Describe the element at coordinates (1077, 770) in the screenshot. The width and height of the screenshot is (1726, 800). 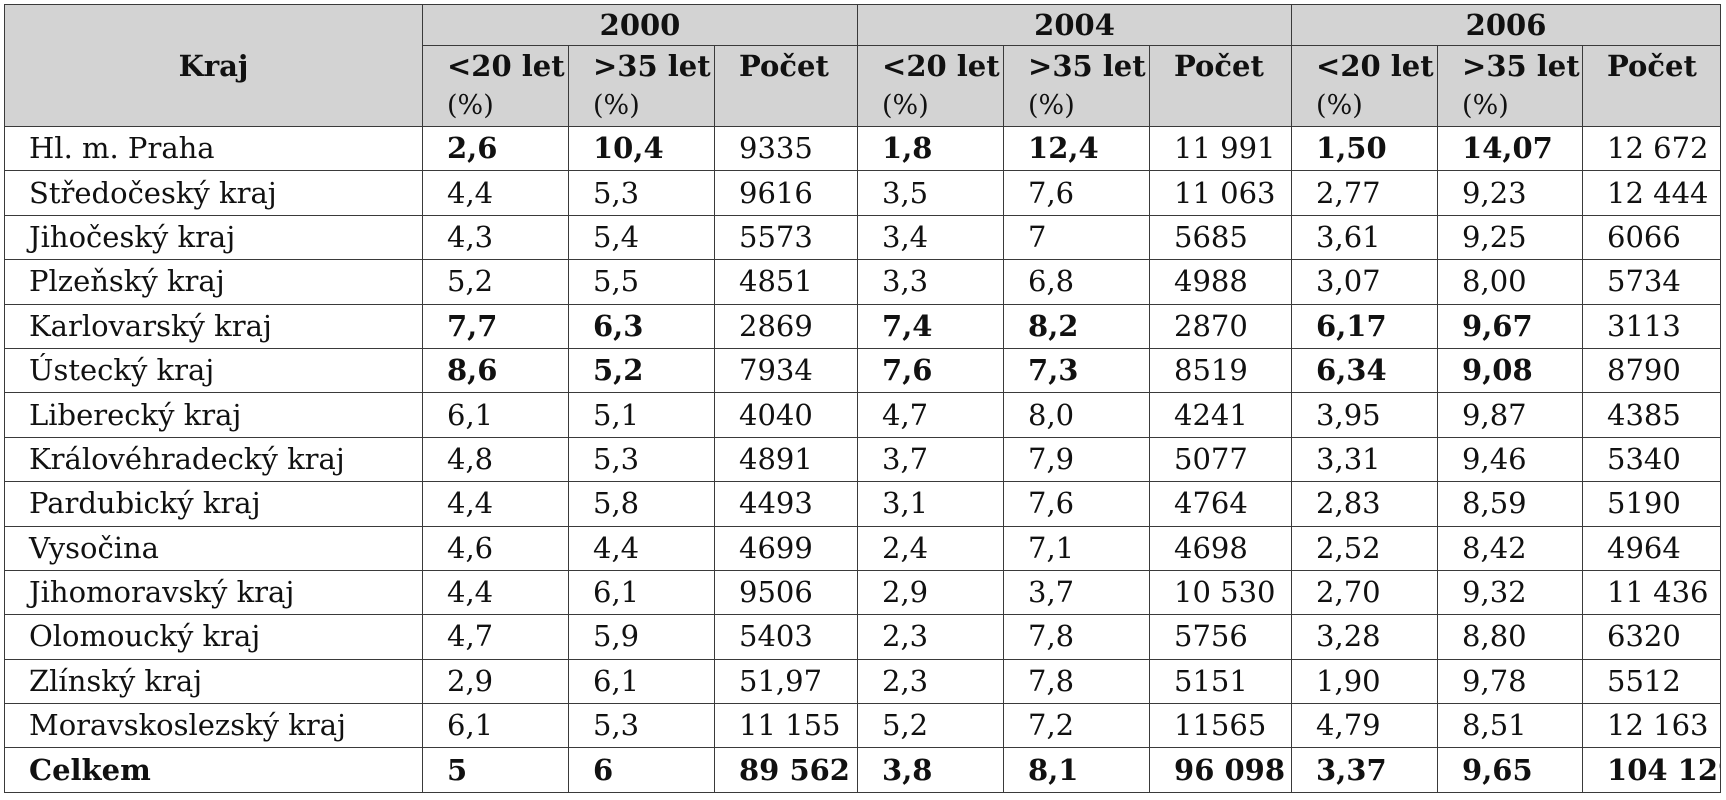
I see `cell-over35-2004: 8,1` at that location.